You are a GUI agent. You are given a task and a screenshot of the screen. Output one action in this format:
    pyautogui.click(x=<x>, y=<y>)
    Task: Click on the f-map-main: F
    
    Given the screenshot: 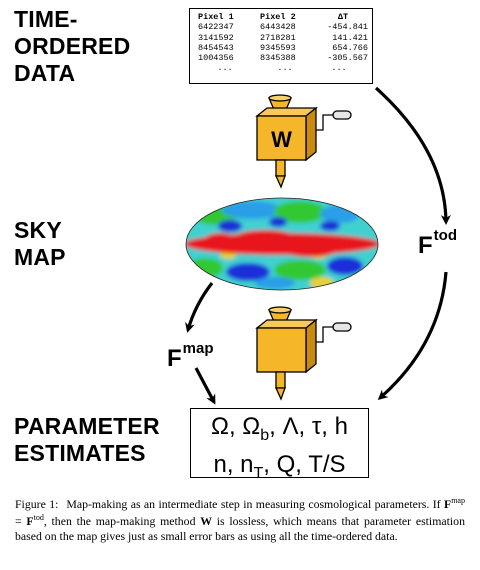 What is the action you would take?
    pyautogui.click(x=174, y=358)
    